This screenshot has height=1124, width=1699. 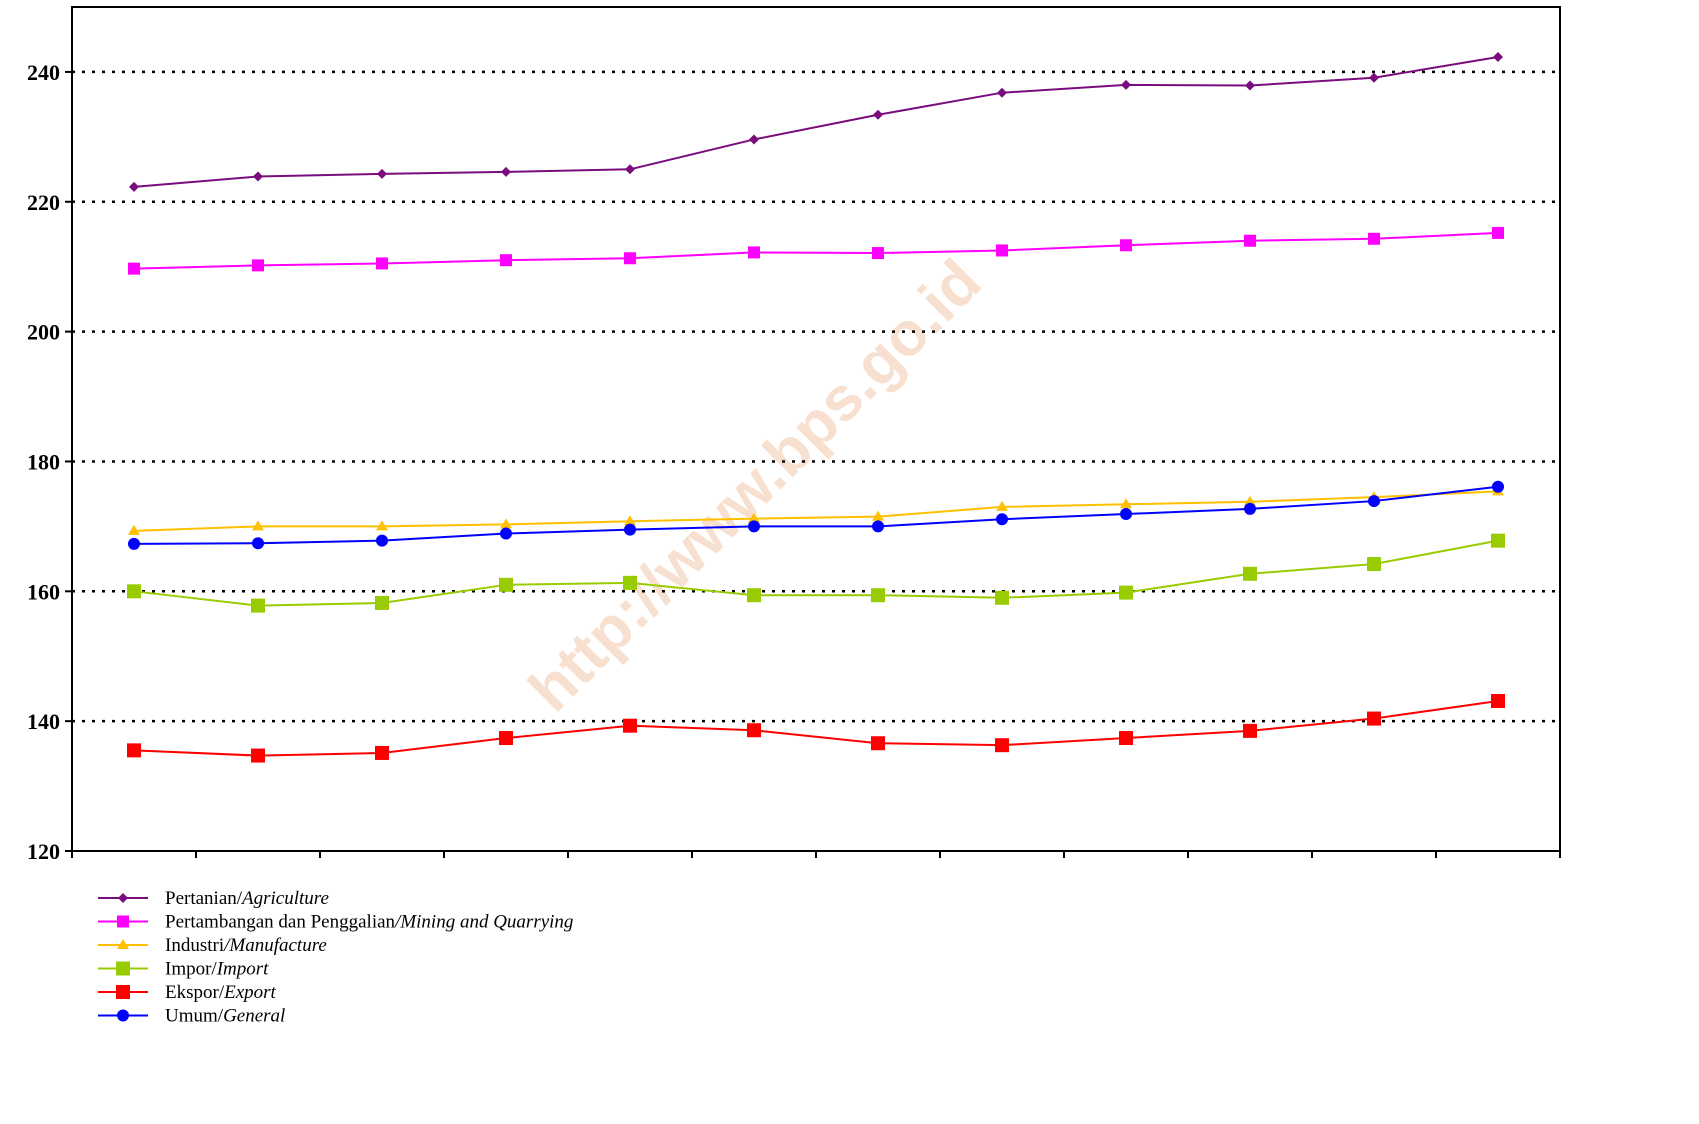 What do you see at coordinates (483, 922) in the screenshot?
I see `legend-label-english: /Mining and Quarrying` at bounding box center [483, 922].